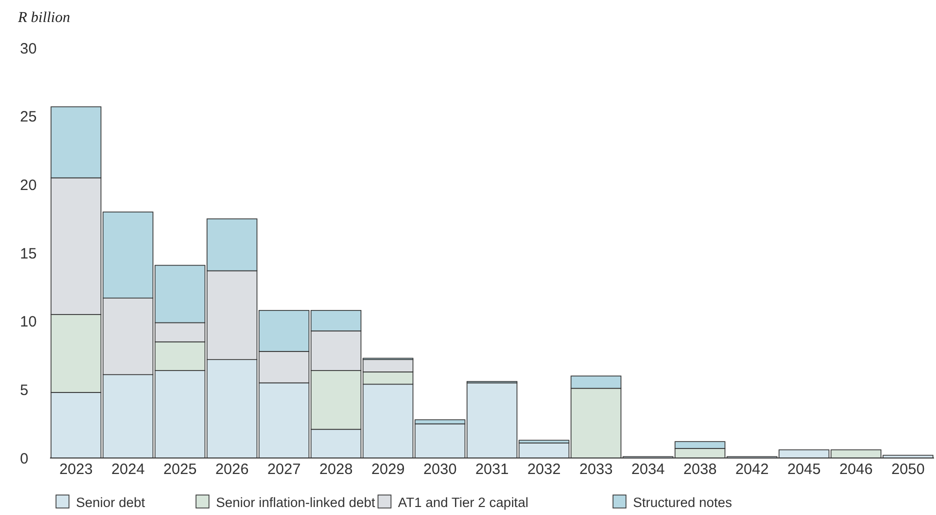  I want to click on legend-label: Senior debt, so click(111, 502).